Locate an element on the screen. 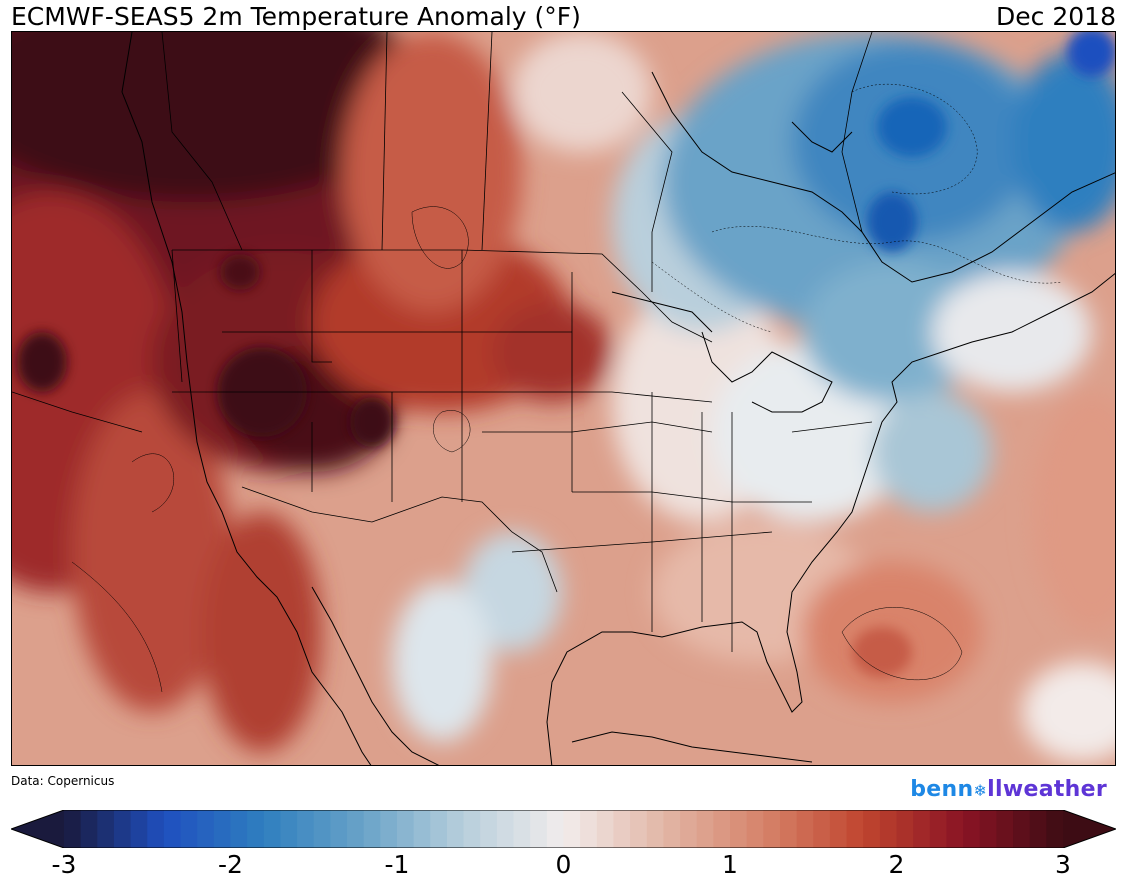 The height and width of the screenshot is (885, 1127). valid-period-label: Dec 2018 is located at coordinates (1056, 16).